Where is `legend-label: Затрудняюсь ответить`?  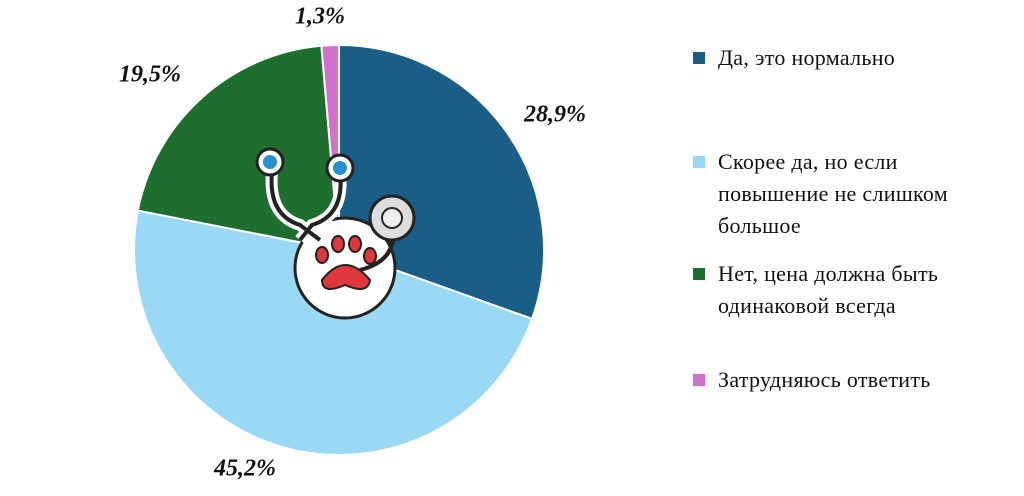 legend-label: Затрудняюсь ответить is located at coordinates (824, 379).